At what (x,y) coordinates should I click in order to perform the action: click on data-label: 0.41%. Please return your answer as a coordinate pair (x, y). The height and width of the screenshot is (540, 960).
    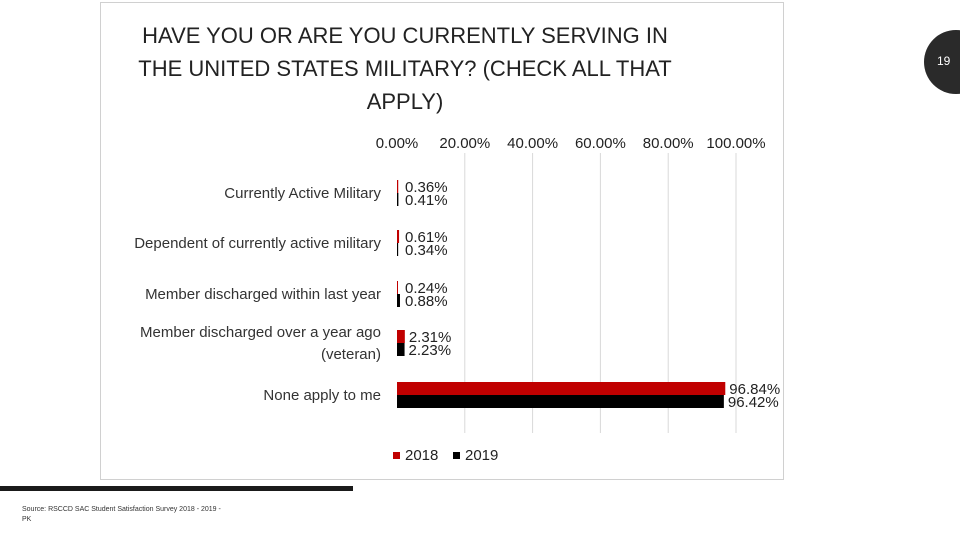
    Looking at the image, I should click on (426, 200).